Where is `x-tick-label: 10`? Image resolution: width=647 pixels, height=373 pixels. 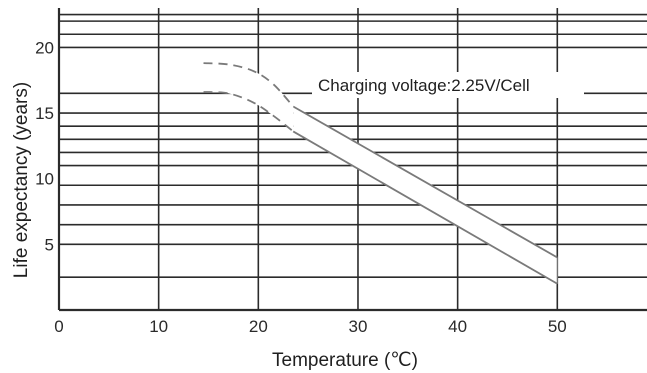 x-tick-label: 10 is located at coordinates (158, 326).